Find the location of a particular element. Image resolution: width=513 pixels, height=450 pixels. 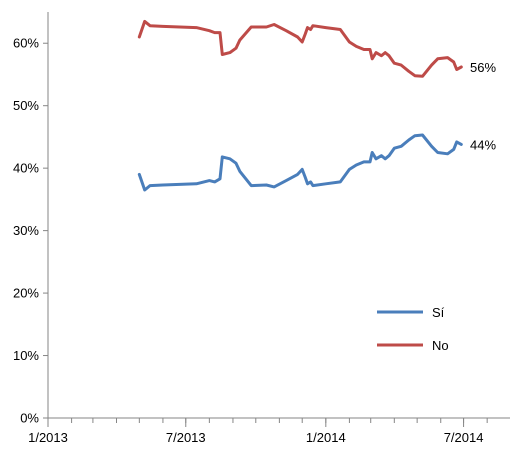

y-tick-label: 50% is located at coordinates (26, 105).